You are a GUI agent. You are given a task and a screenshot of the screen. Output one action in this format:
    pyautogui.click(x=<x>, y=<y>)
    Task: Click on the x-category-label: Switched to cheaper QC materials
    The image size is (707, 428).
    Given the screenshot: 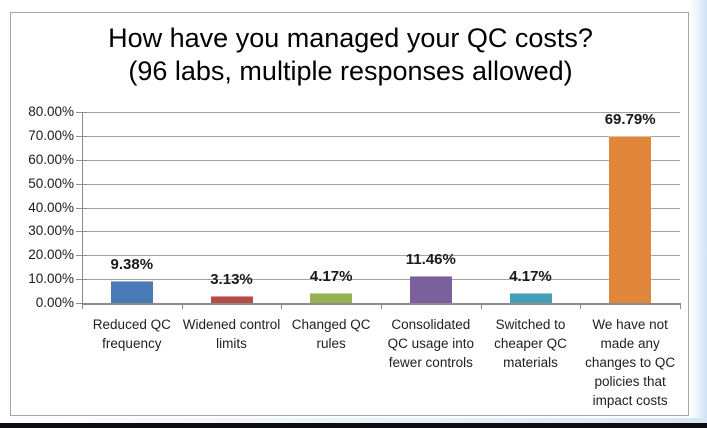 What is the action you would take?
    pyautogui.click(x=530, y=343)
    